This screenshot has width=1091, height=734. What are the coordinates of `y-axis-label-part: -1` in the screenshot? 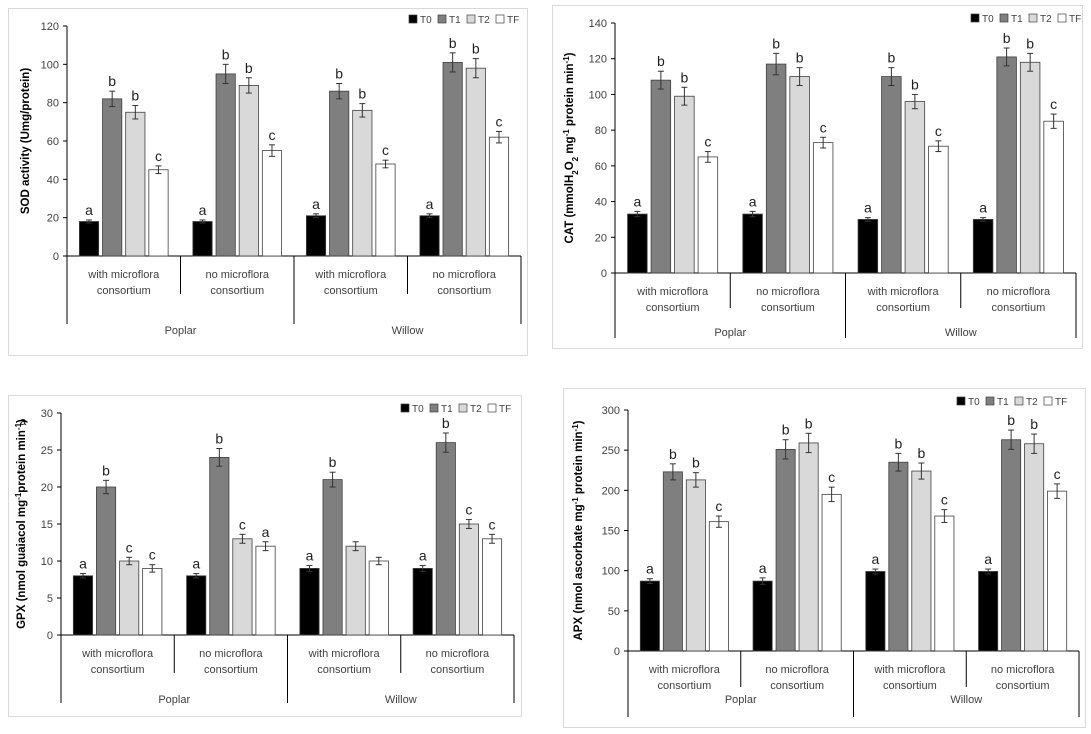 It's located at (566, 133).